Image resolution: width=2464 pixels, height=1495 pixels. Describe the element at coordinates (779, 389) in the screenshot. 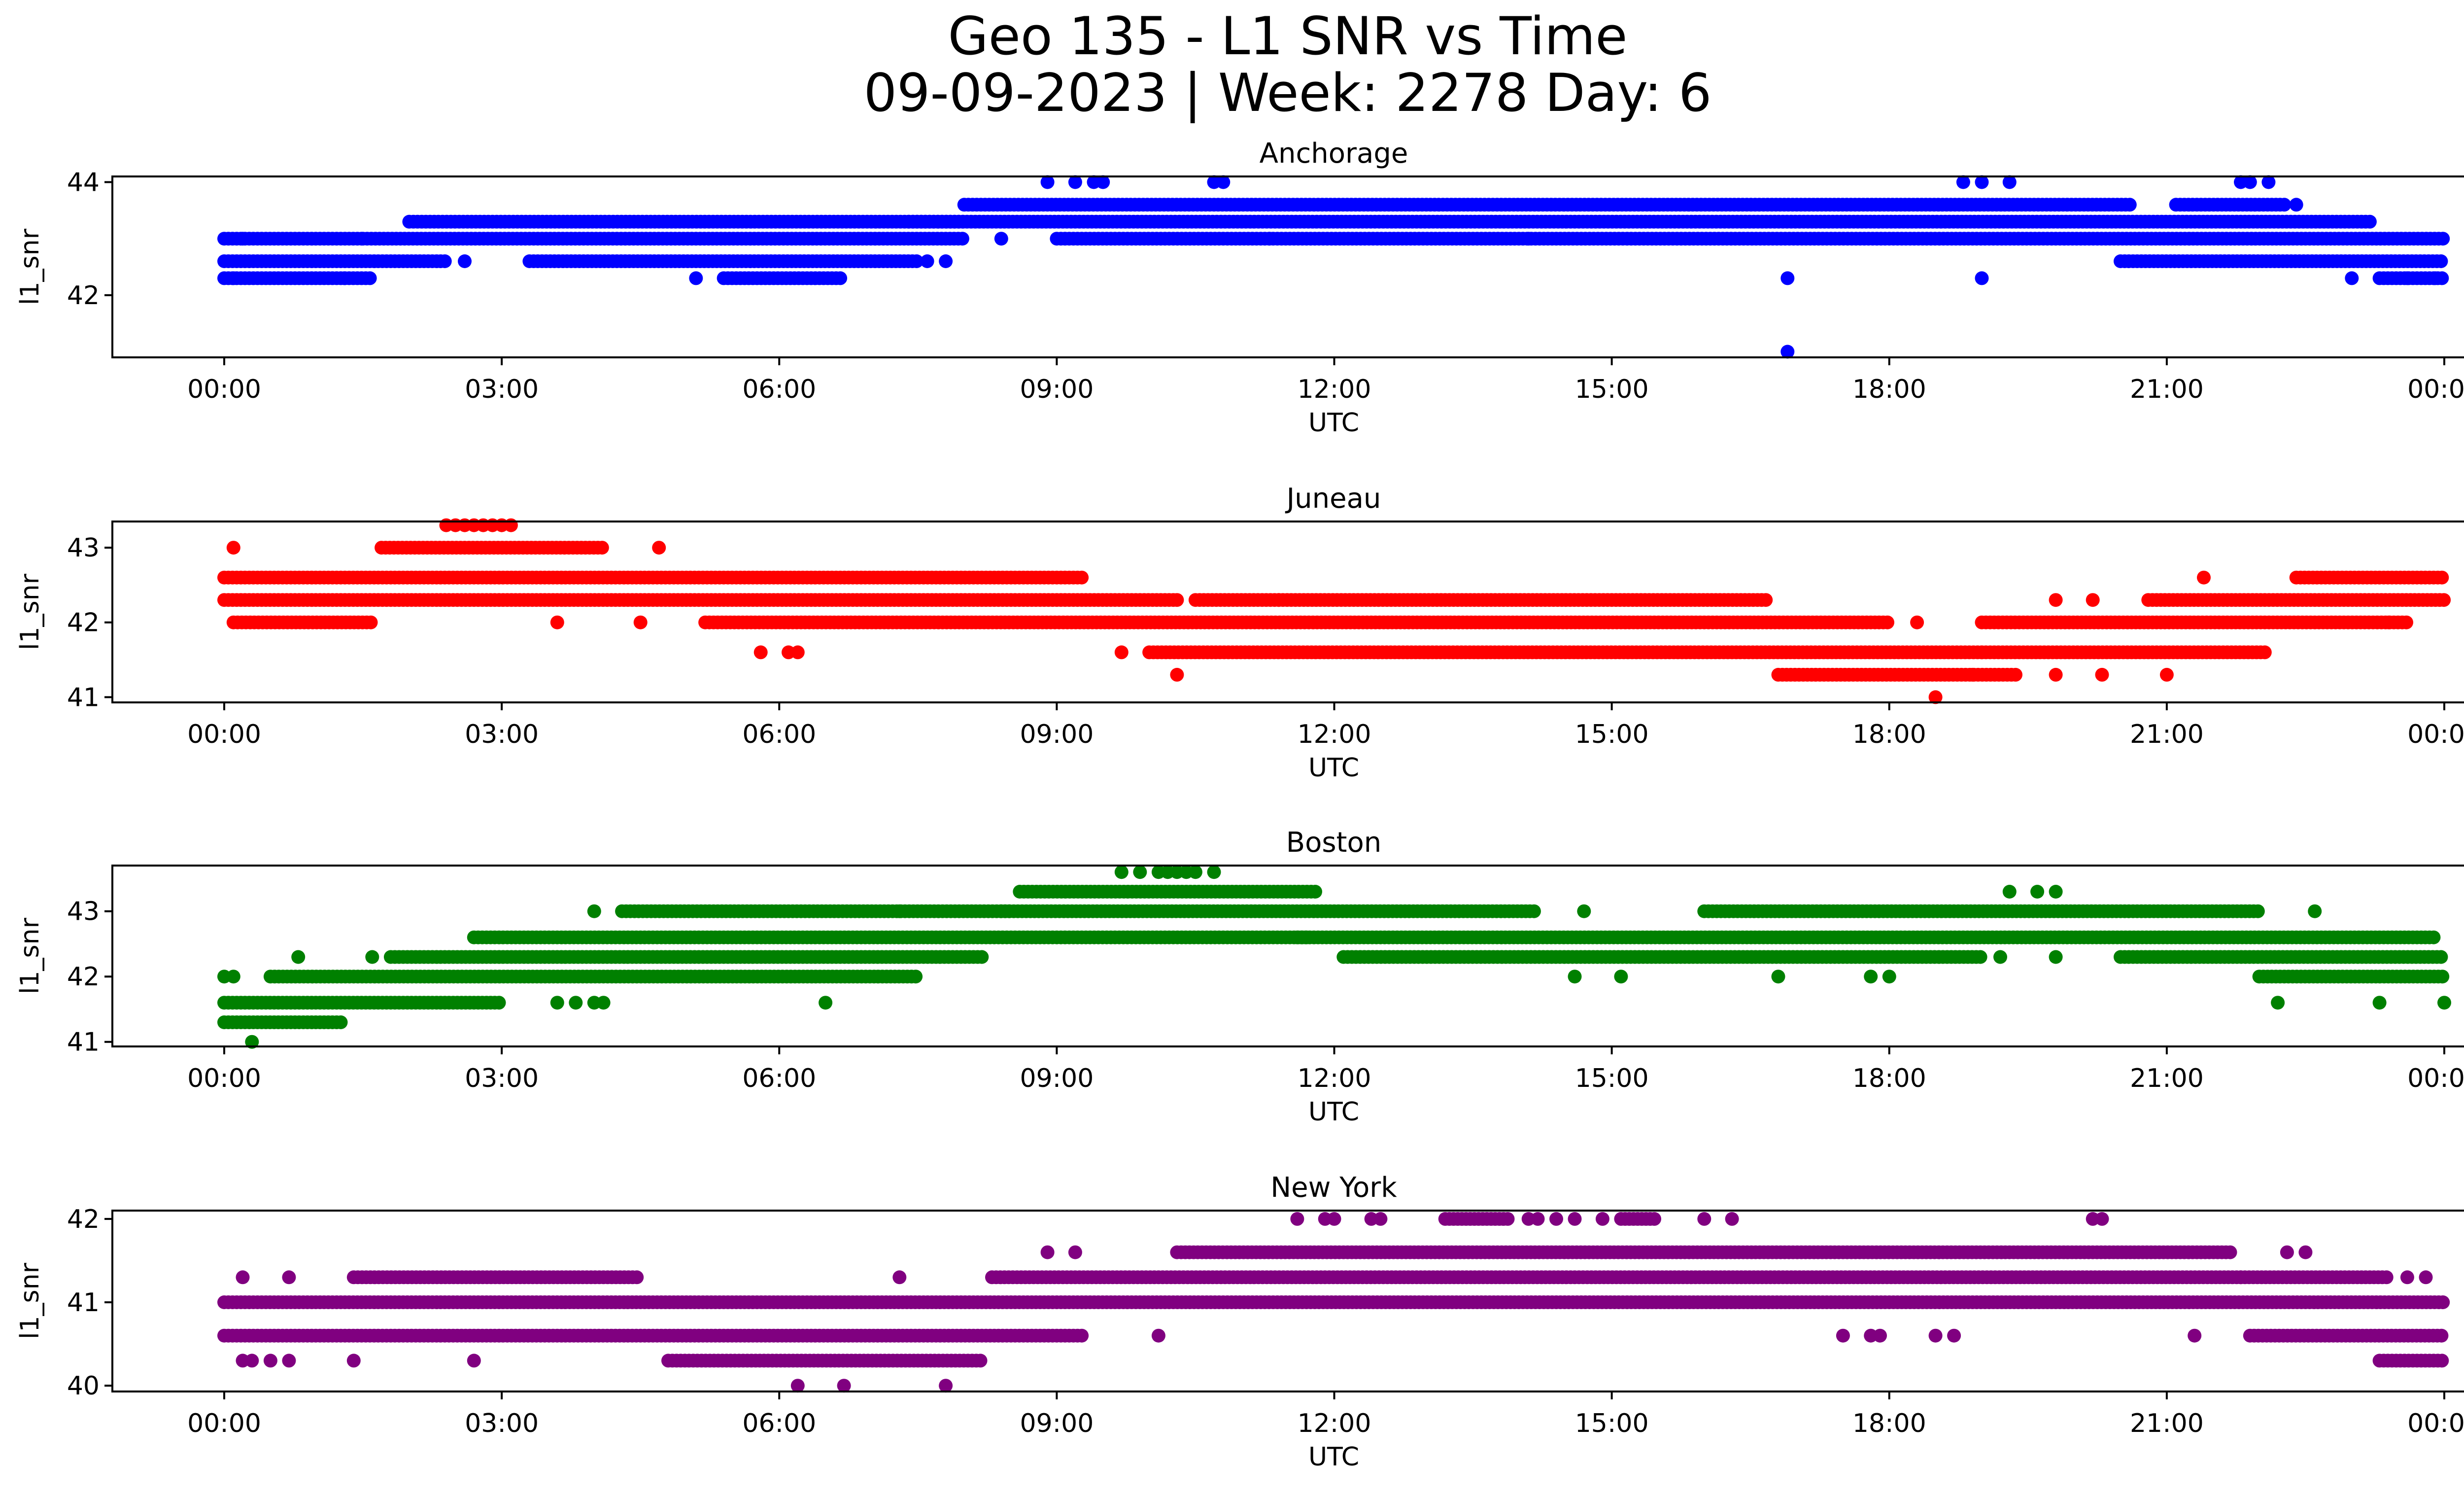

I see `x-tick-label: 06:00` at that location.